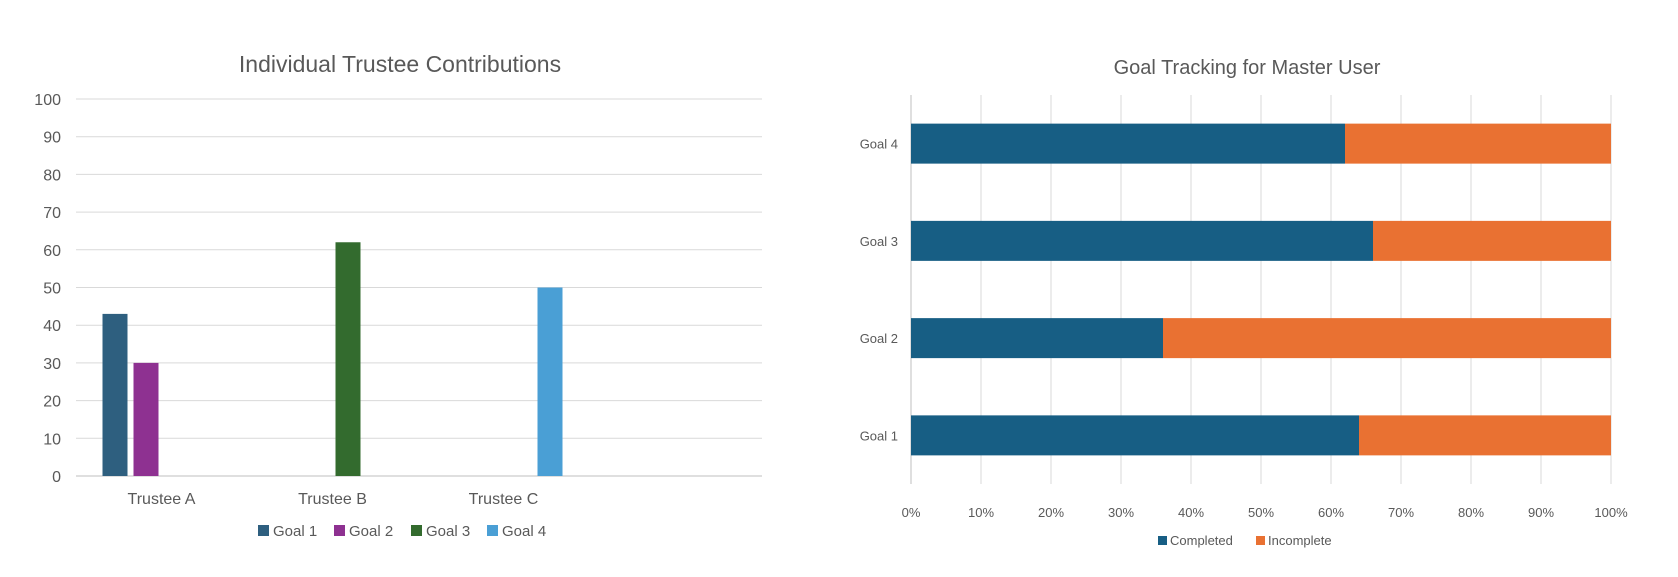 The image size is (1678, 577). Describe the element at coordinates (52, 326) in the screenshot. I see `y-tick-label: 40` at that location.